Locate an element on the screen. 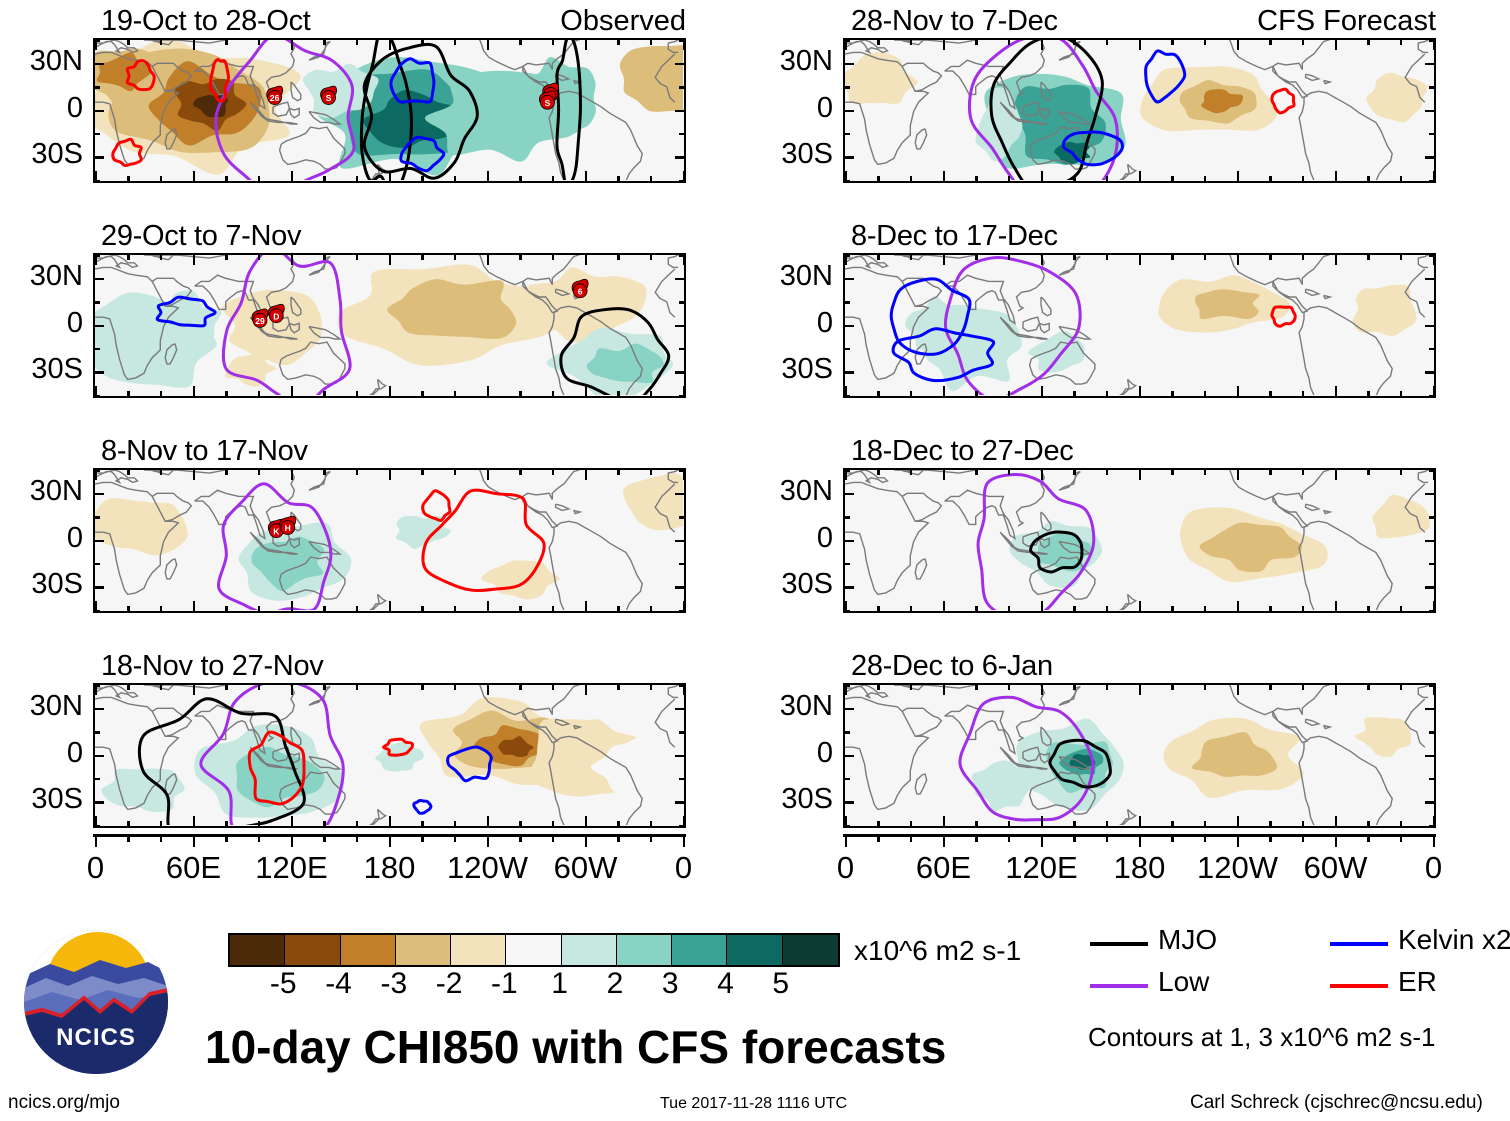  colorbar-tick-label: -5 is located at coordinates (283, 983).